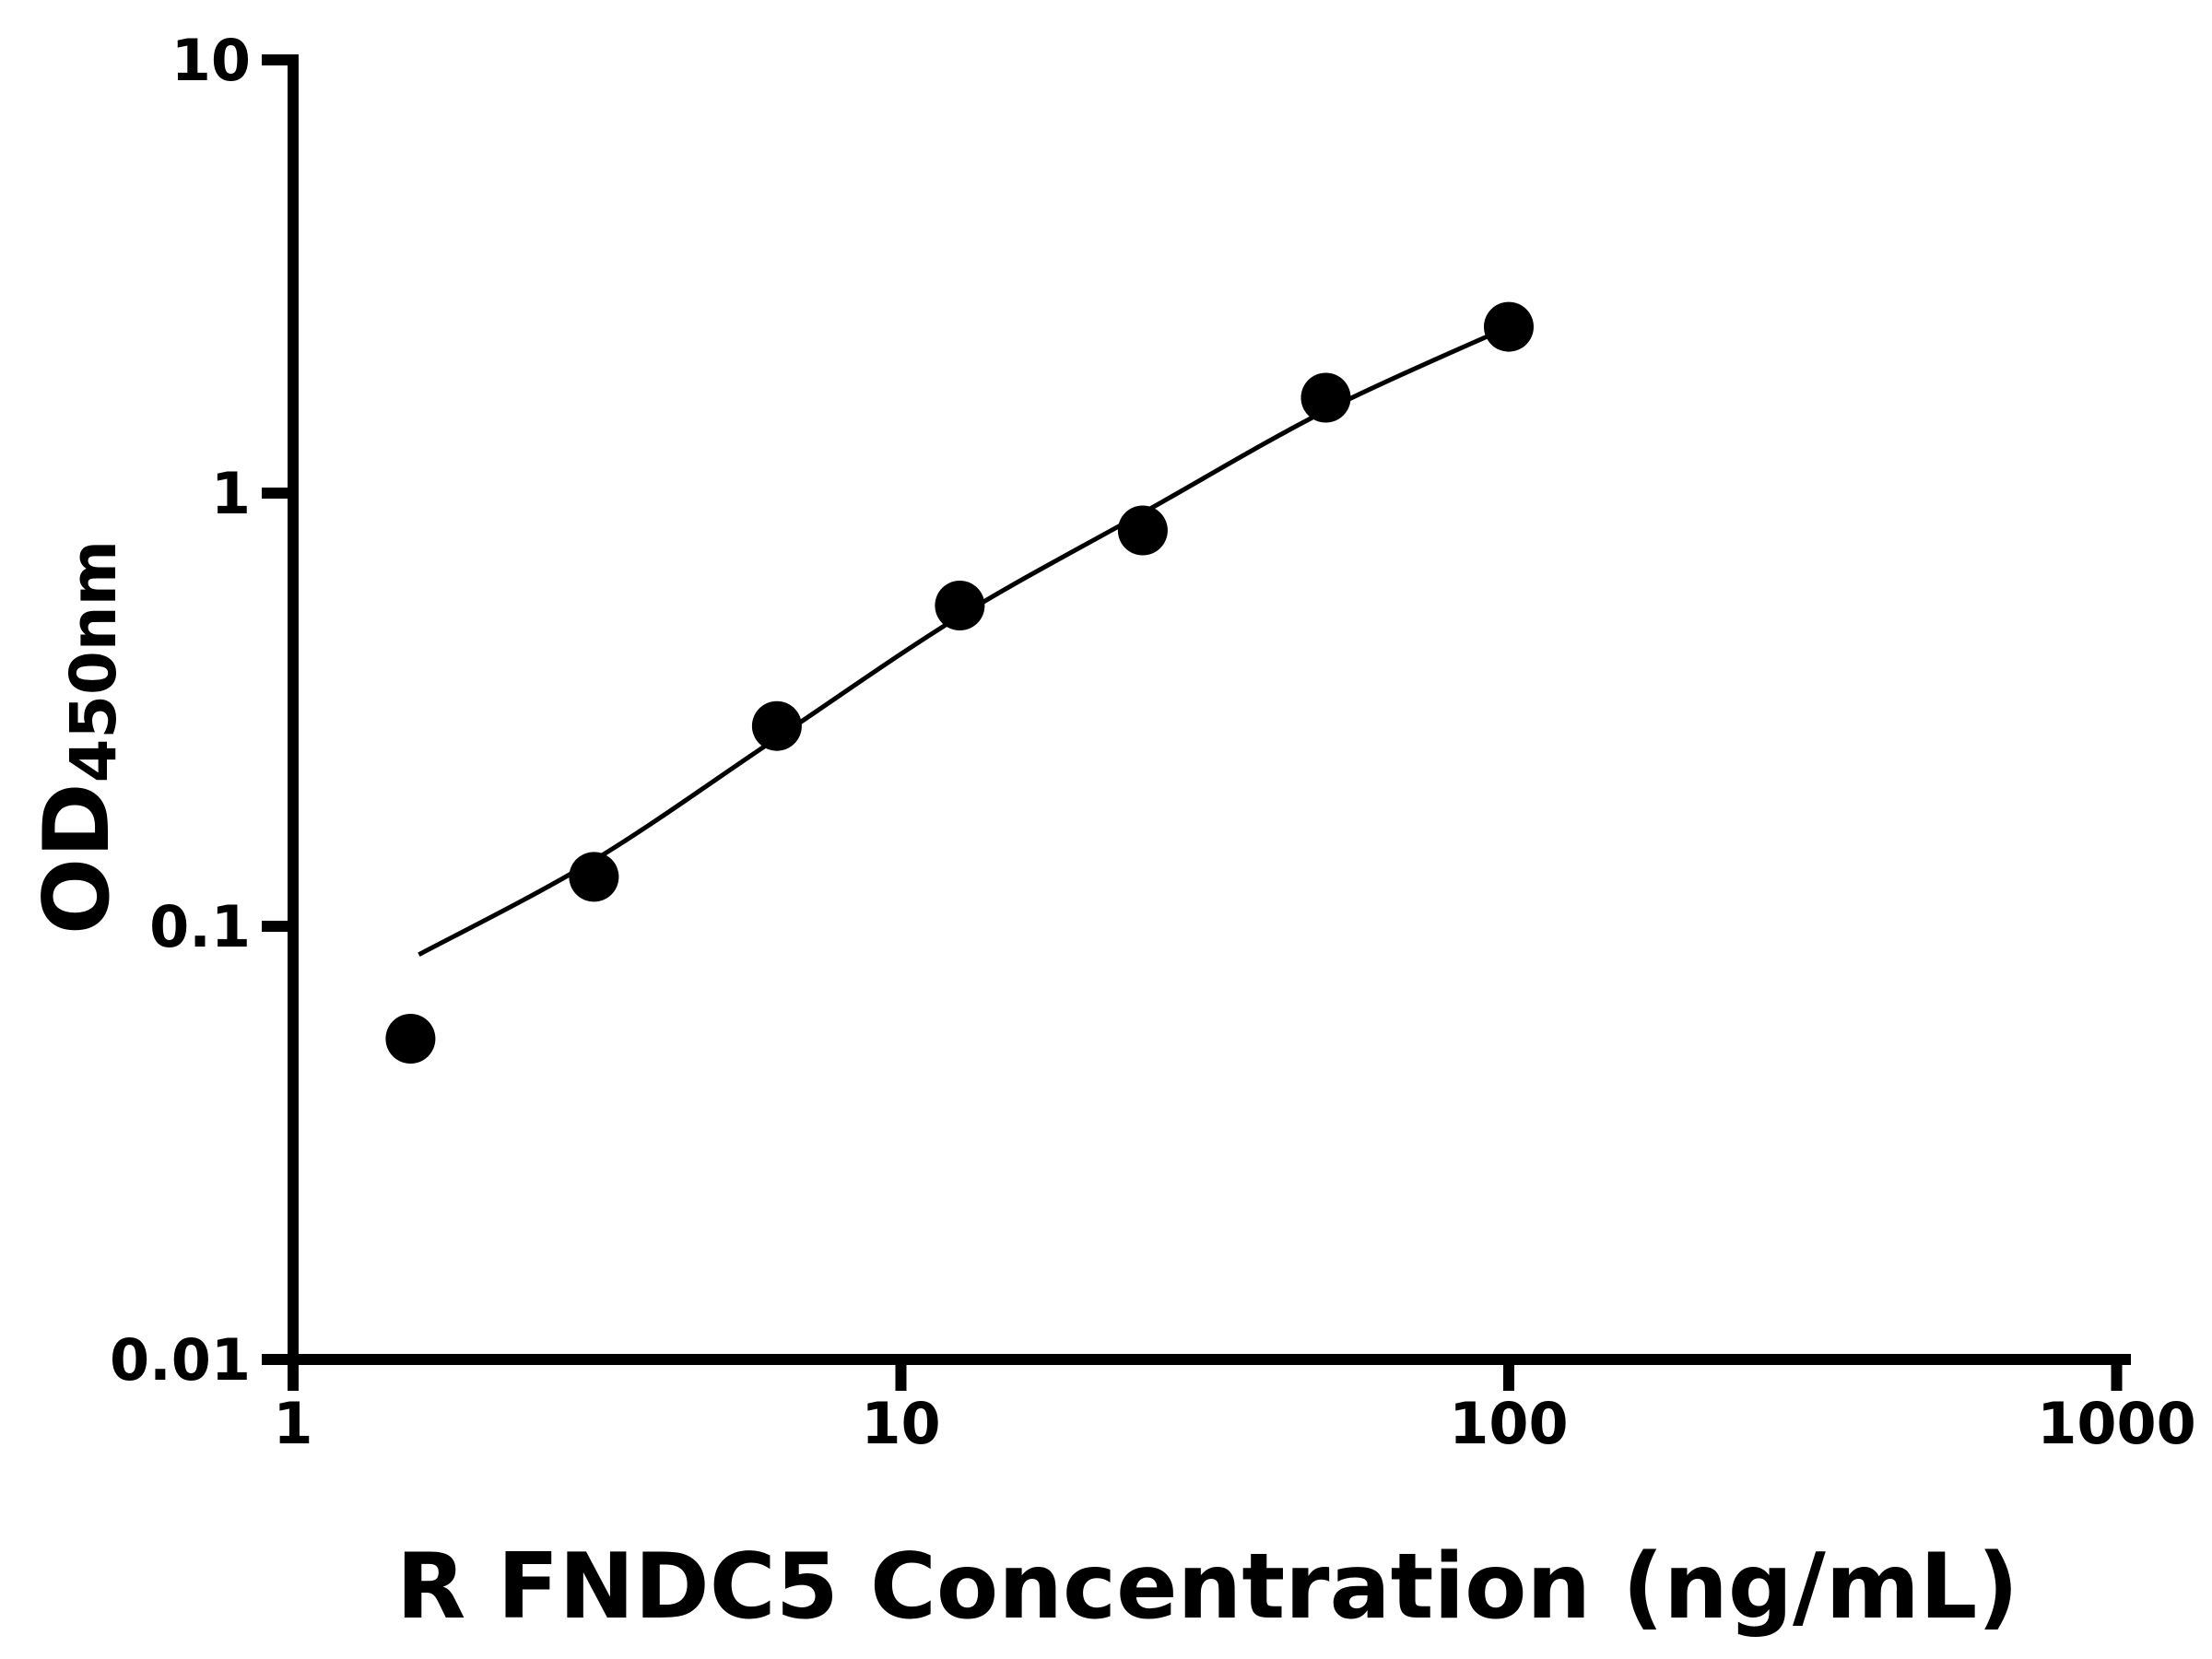 Image resolution: width=2212 pixels, height=1659 pixels. I want to click on y-axis-label: OD450nm, so click(78, 737).